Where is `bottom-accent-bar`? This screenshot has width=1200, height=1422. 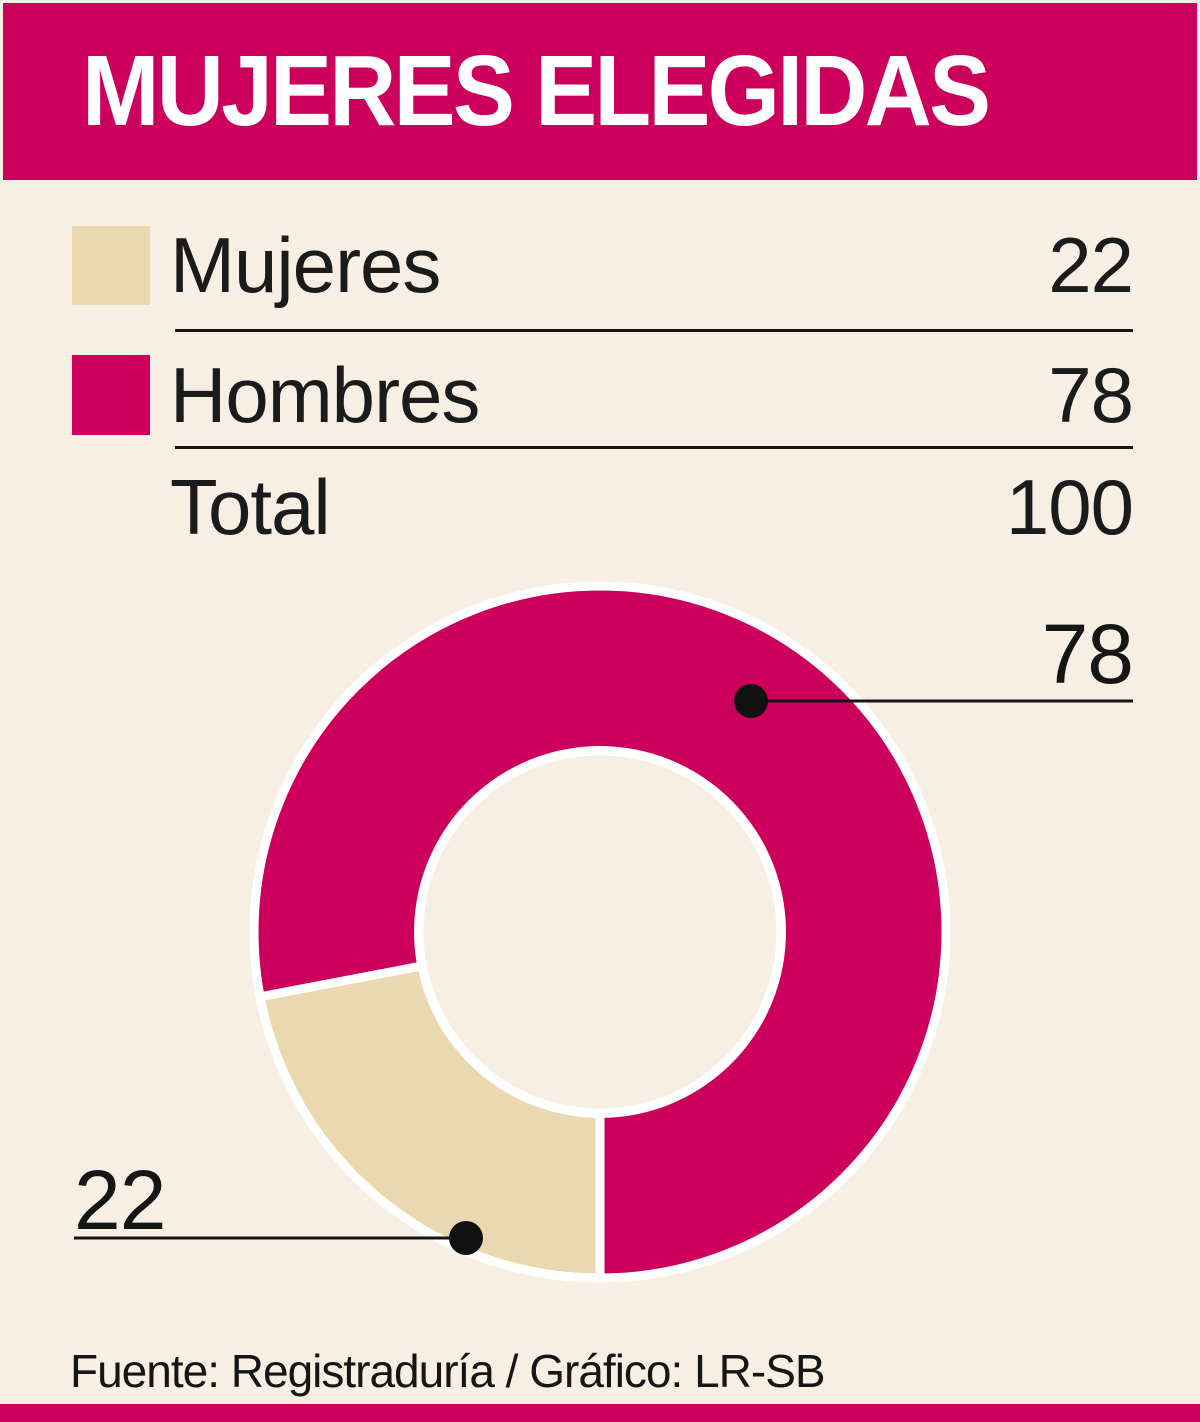
bottom-accent-bar is located at coordinates (600, 1413).